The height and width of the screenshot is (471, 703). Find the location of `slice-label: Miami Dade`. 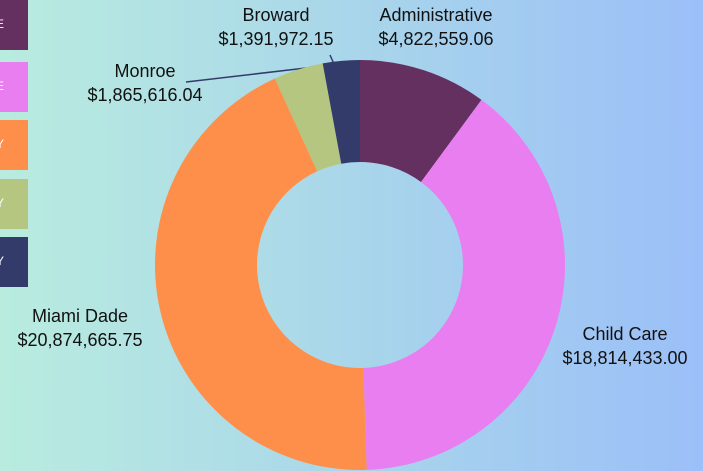

slice-label: Miami Dade is located at coordinates (80, 316).